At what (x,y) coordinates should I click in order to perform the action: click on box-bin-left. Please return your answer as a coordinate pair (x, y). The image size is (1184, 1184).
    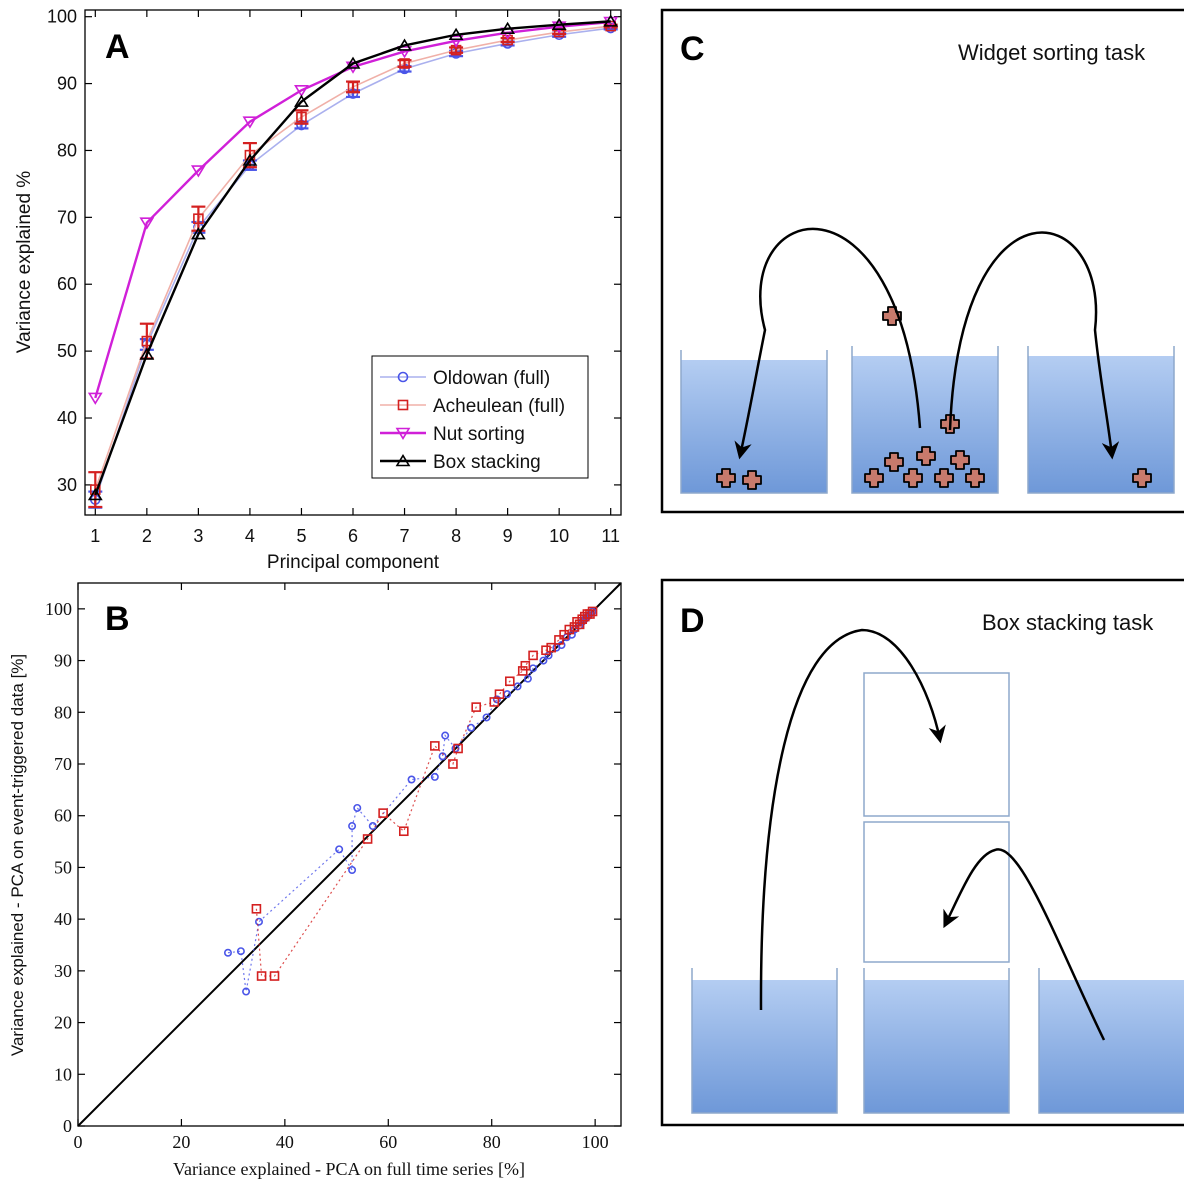
    Looking at the image, I should click on (764, 1041).